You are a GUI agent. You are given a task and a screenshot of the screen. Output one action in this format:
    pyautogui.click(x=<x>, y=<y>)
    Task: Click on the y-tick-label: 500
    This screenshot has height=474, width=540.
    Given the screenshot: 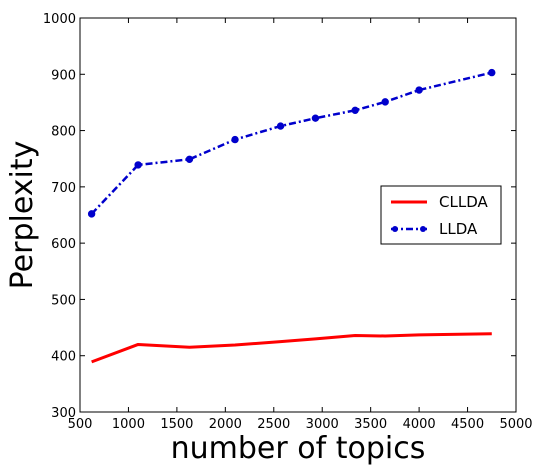 What is the action you would take?
    pyautogui.click(x=63, y=300)
    